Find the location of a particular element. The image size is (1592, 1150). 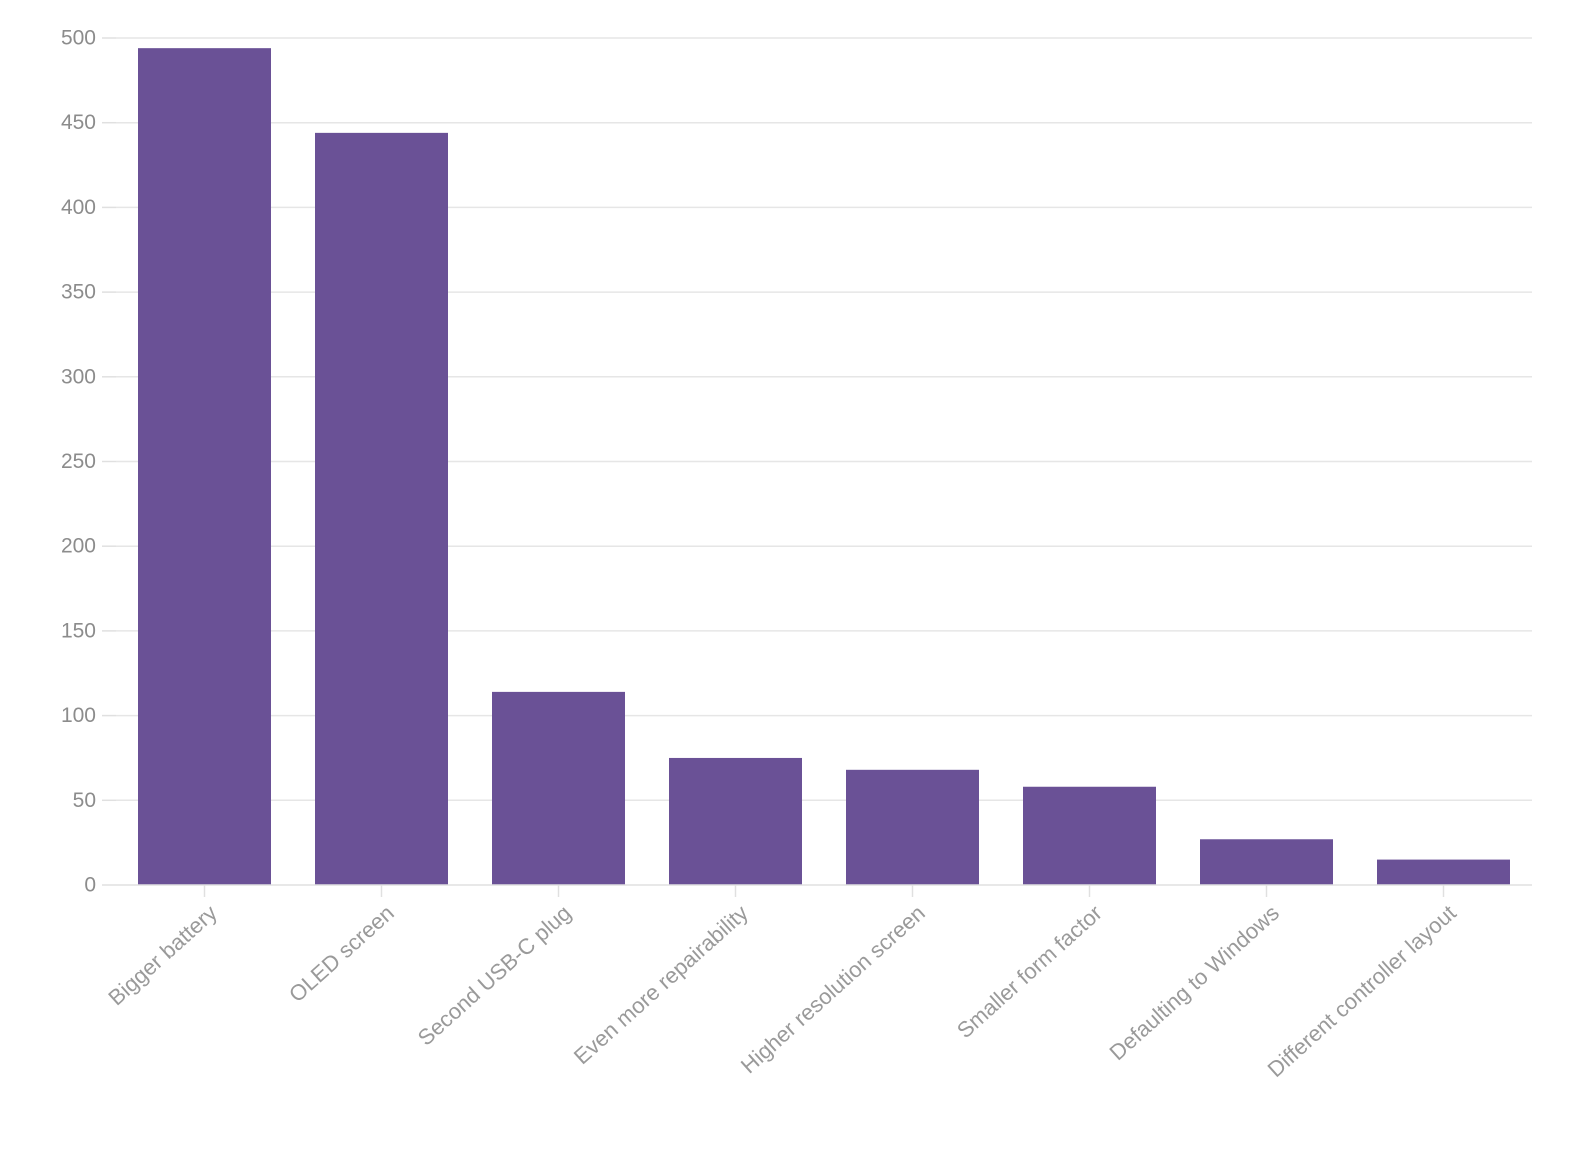

y-tick-label: 500 is located at coordinates (78, 38).